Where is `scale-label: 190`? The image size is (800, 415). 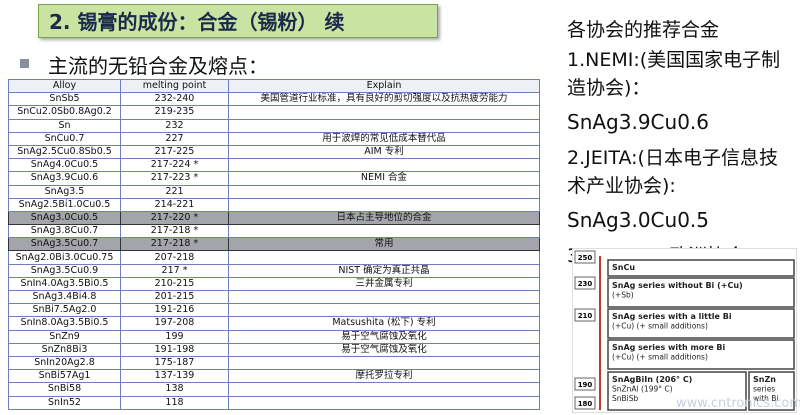 scale-label: 190 is located at coordinates (585, 385).